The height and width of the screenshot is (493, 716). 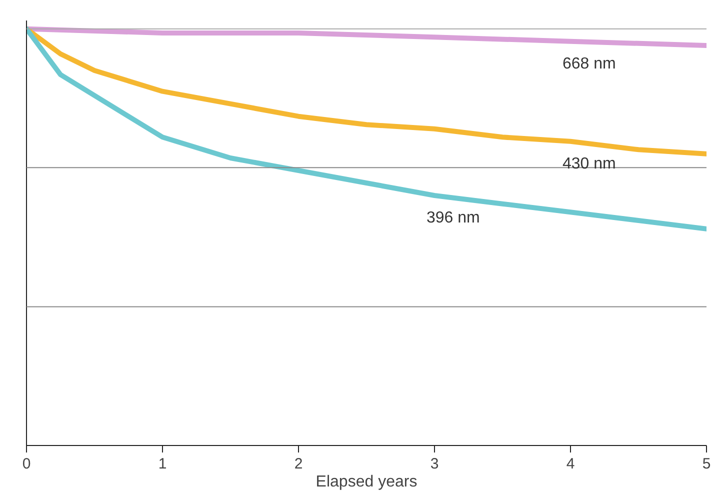 I want to click on x-tick-label: 5, so click(x=706, y=464).